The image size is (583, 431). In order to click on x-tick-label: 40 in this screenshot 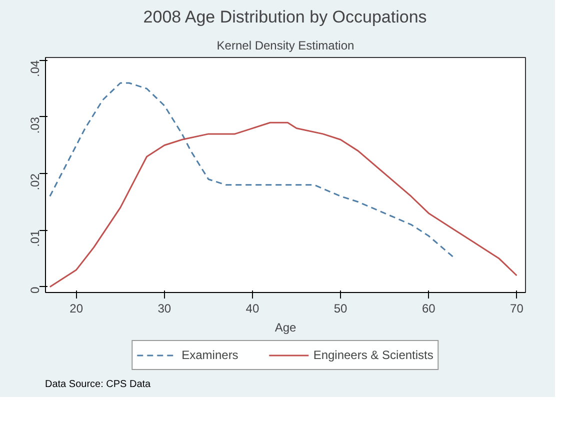, I will do `click(253, 309)`.